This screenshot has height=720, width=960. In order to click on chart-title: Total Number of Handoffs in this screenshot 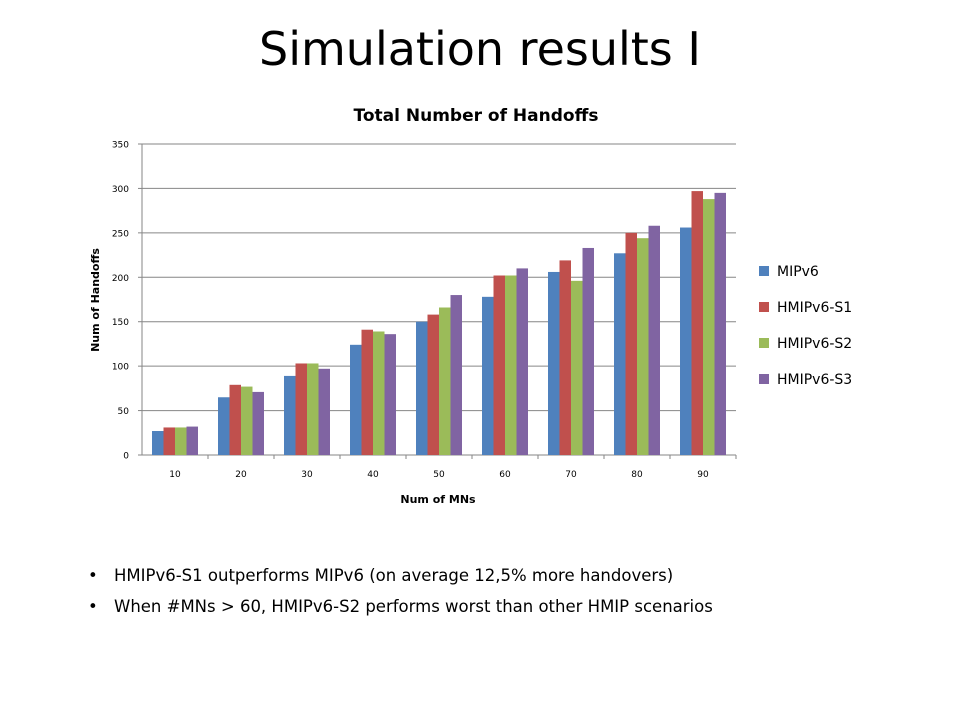, I will do `click(476, 116)`.